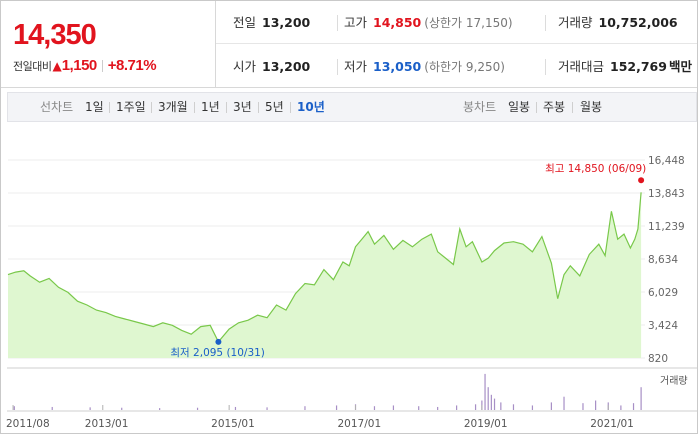  Describe the element at coordinates (272, 66) in the screenshot. I see `open-price: 시가 13,200` at that location.